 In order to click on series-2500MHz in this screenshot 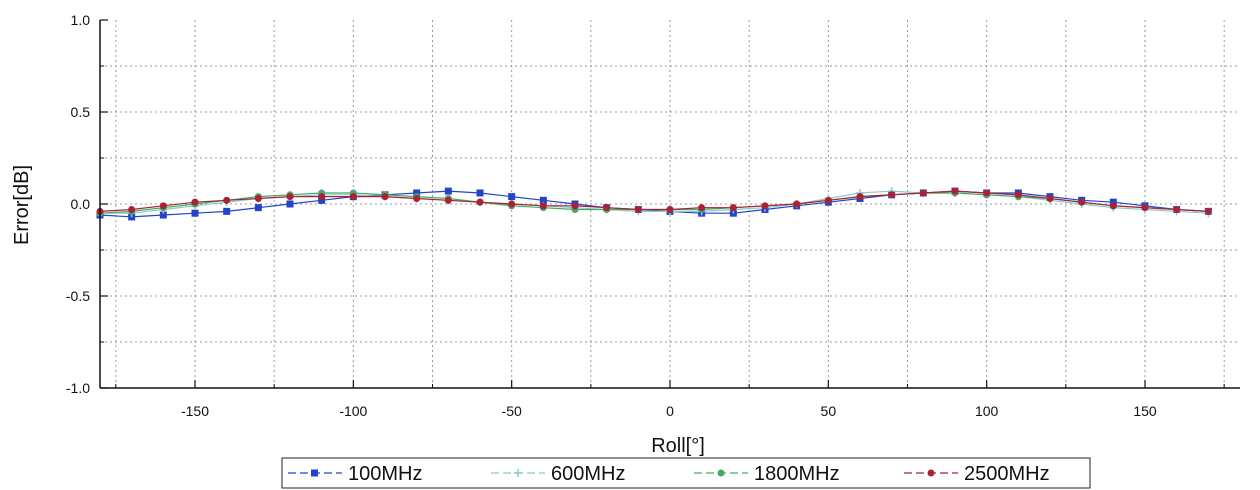, I will do `click(654, 201)`.